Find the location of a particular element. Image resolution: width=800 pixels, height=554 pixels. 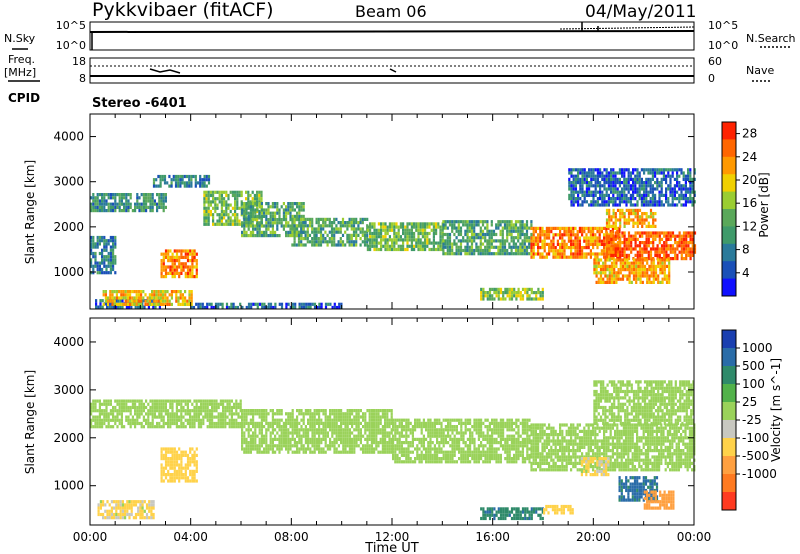

noise-right-tick-bottom: 10^0 is located at coordinates (723, 45).